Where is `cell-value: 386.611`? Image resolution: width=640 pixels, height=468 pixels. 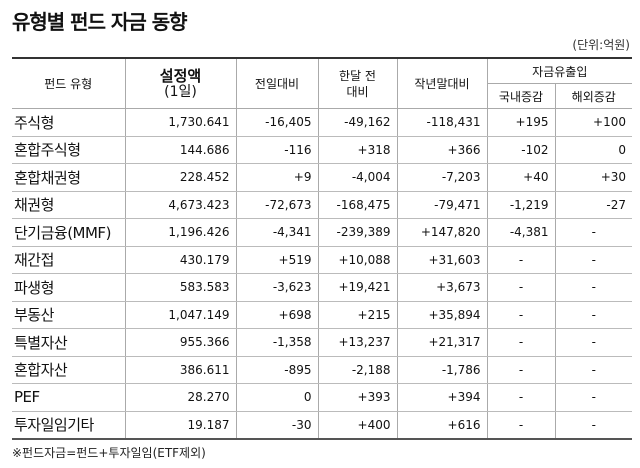 cell-value: 386.611 is located at coordinates (180, 370).